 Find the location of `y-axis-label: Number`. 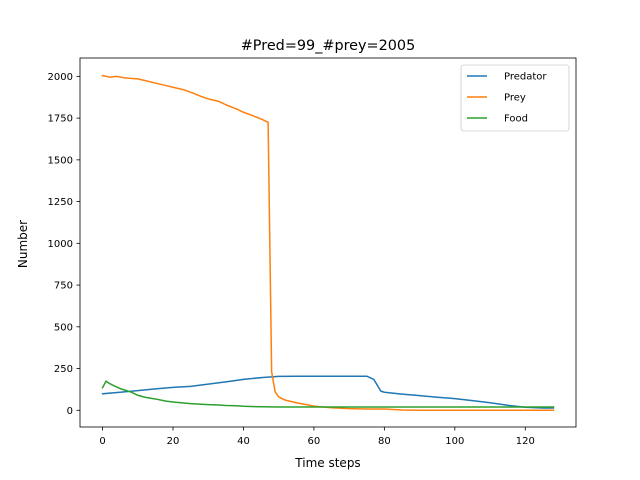

y-axis-label: Number is located at coordinates (23, 244).